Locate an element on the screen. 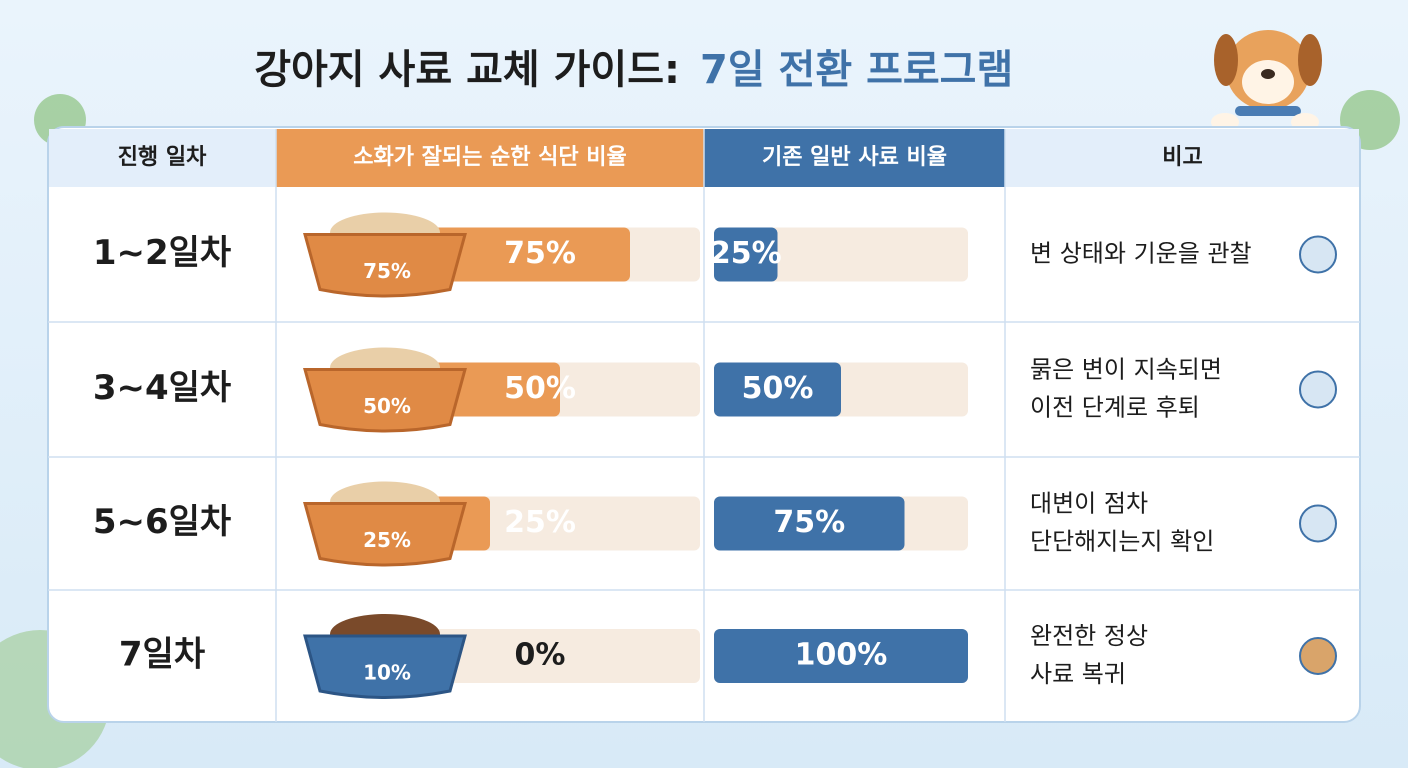 Image resolution: width=1408 pixels, height=768 pixels. header-label: 비고 is located at coordinates (1182, 157).